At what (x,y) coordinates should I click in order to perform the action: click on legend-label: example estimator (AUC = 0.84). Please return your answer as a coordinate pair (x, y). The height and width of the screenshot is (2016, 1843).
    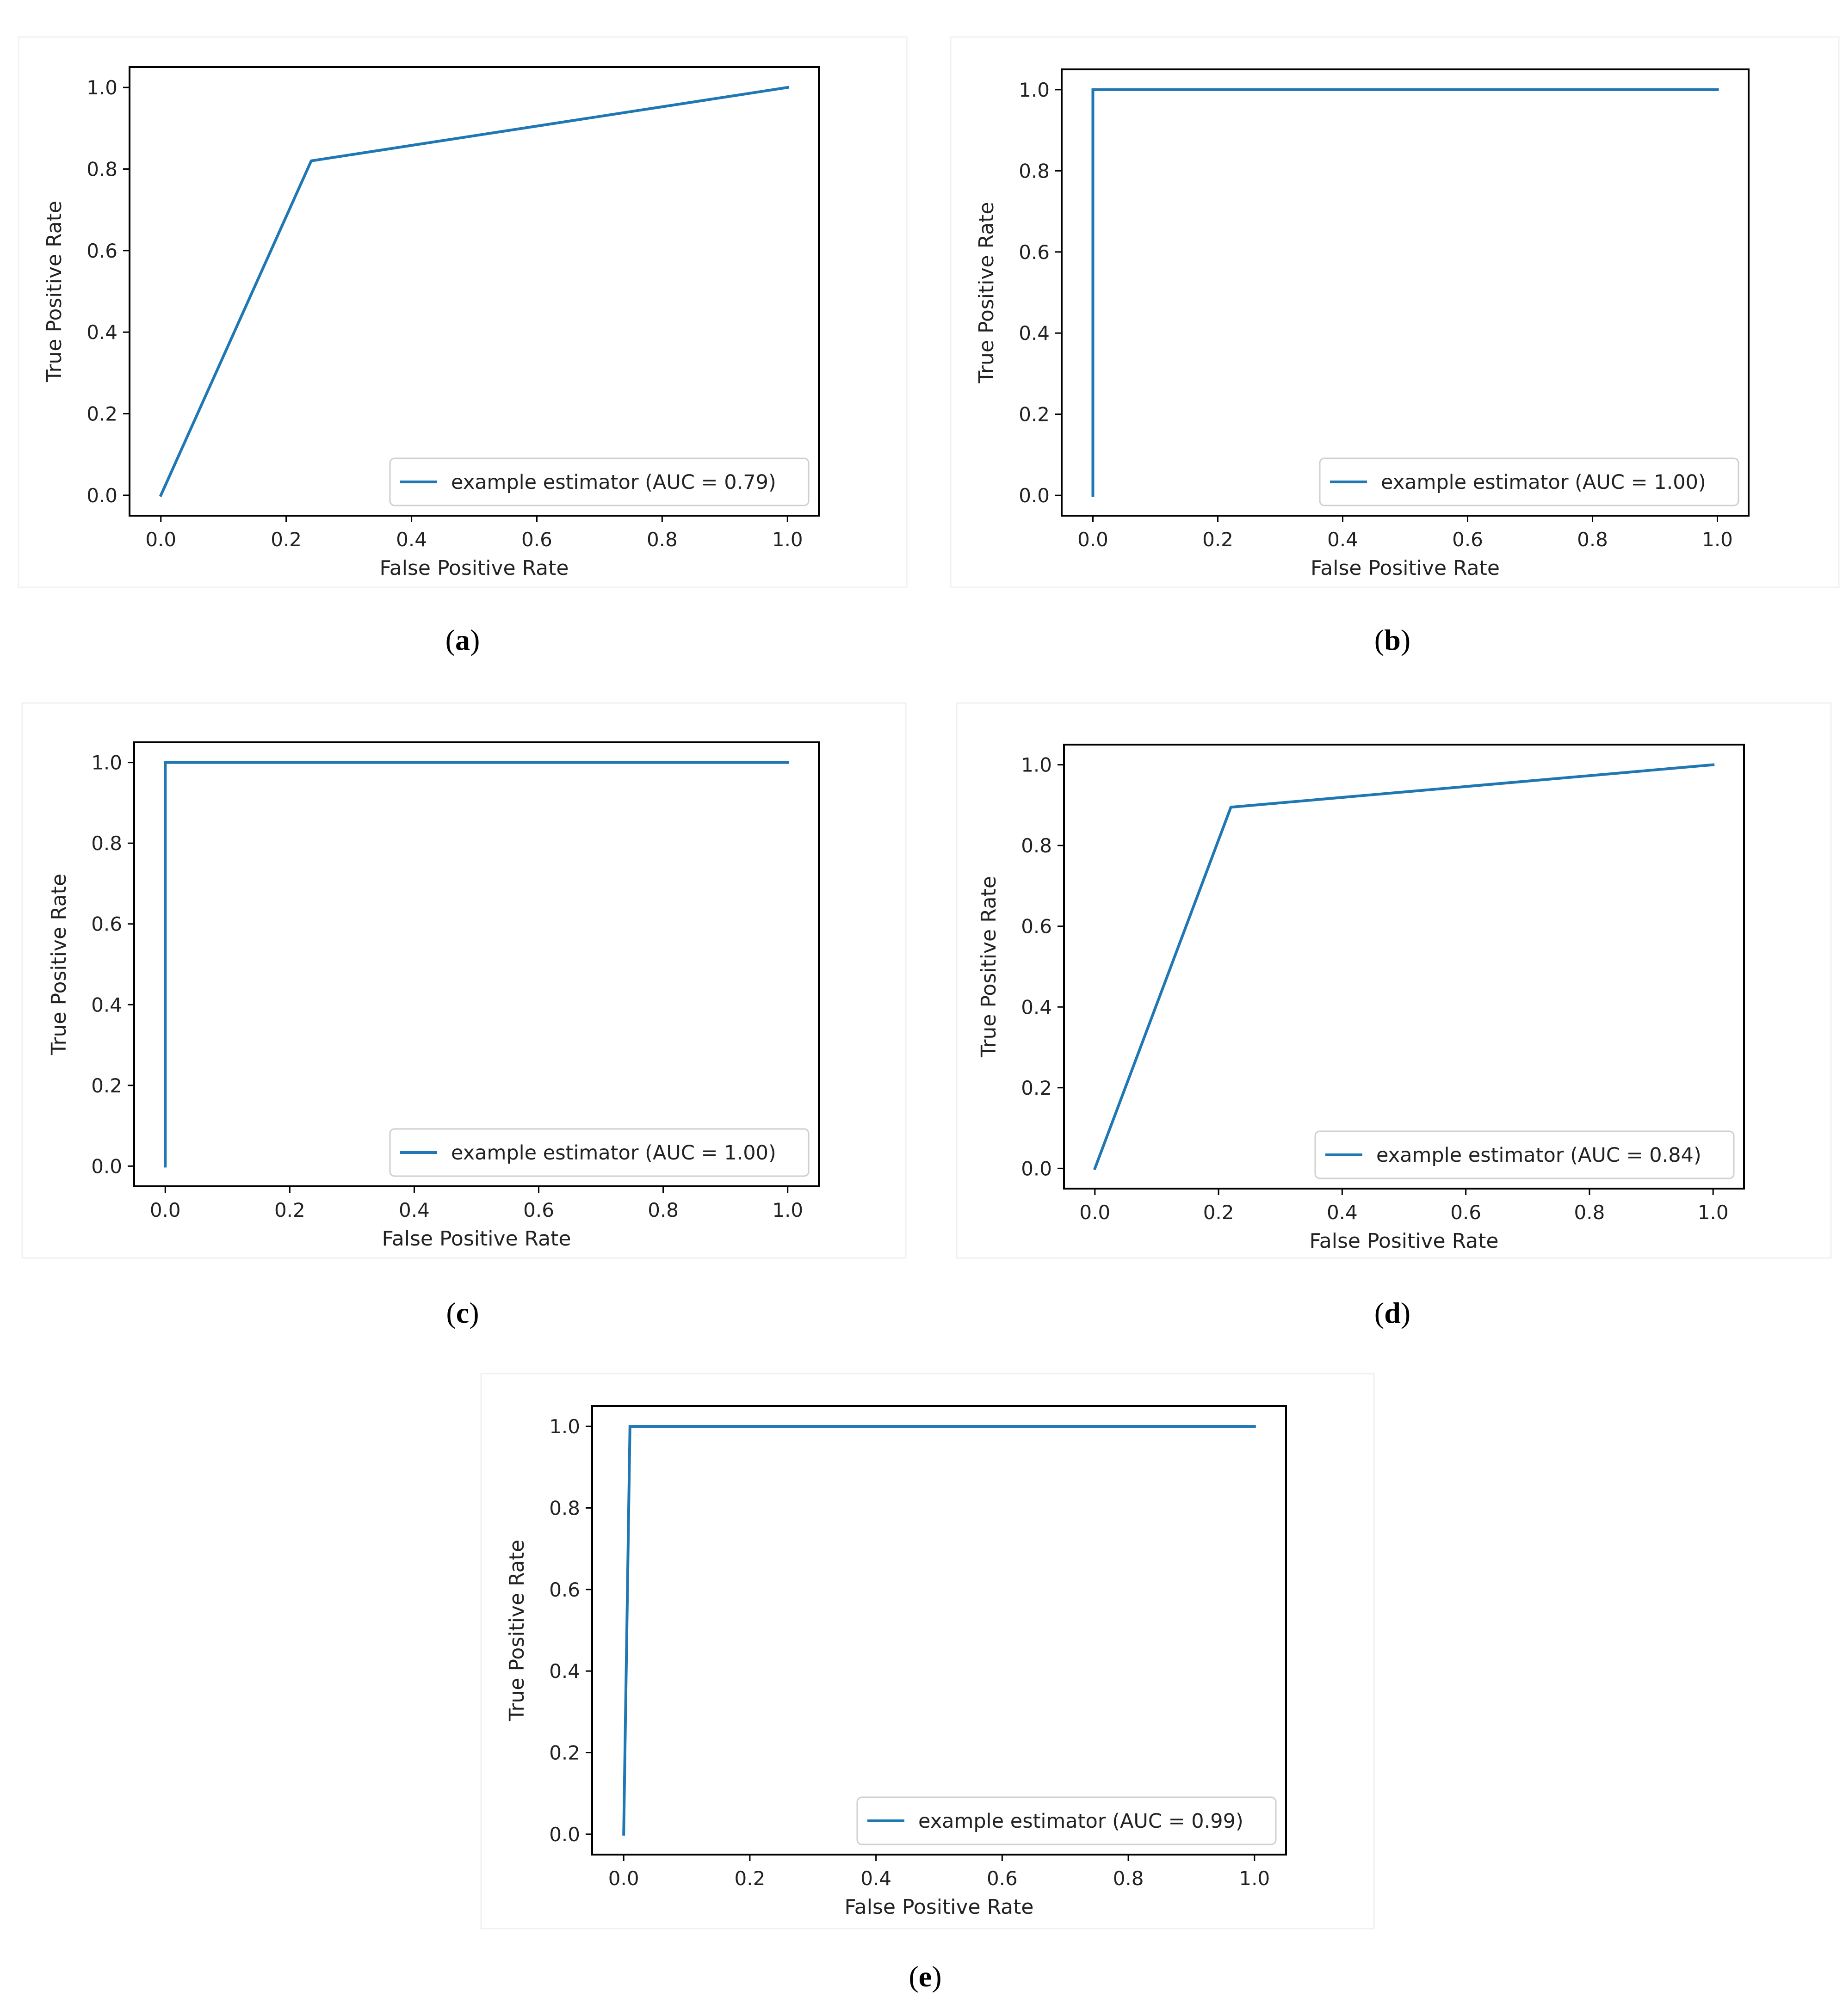
    Looking at the image, I should click on (1538, 1155).